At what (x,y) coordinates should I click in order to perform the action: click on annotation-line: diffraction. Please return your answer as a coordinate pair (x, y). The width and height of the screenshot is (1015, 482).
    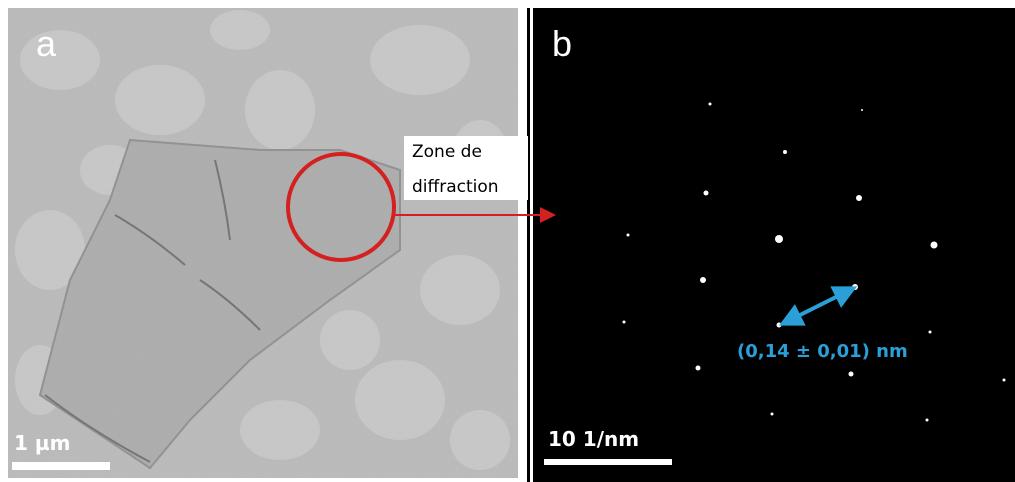
    Looking at the image, I should click on (455, 187).